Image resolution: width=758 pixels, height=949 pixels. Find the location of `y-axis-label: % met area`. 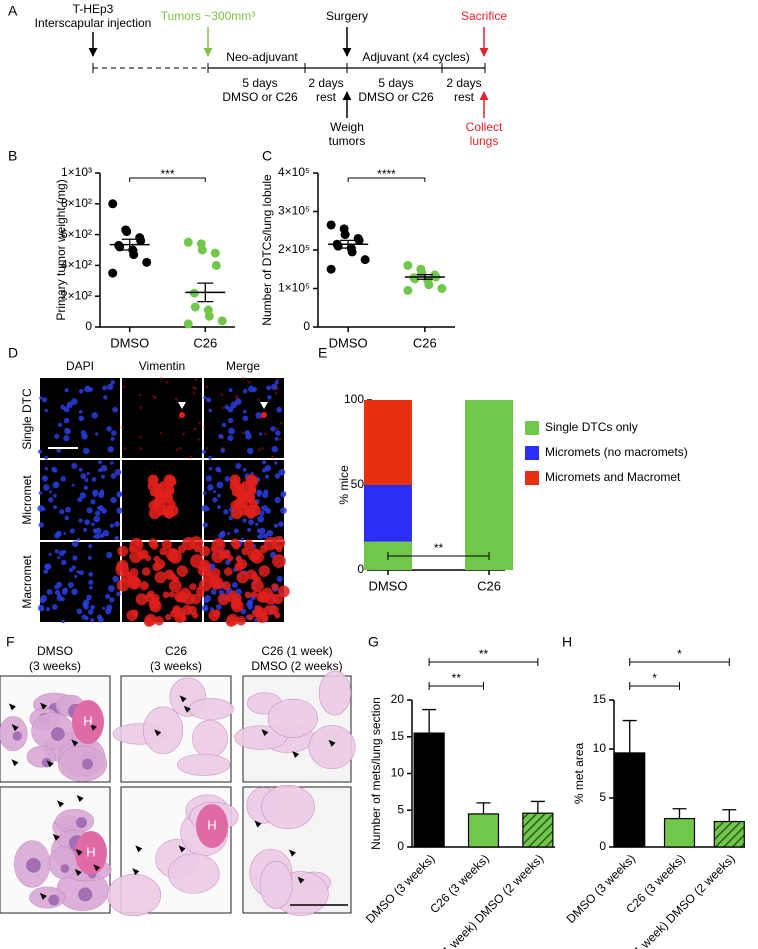

y-axis-label: % met area is located at coordinates (579, 773).